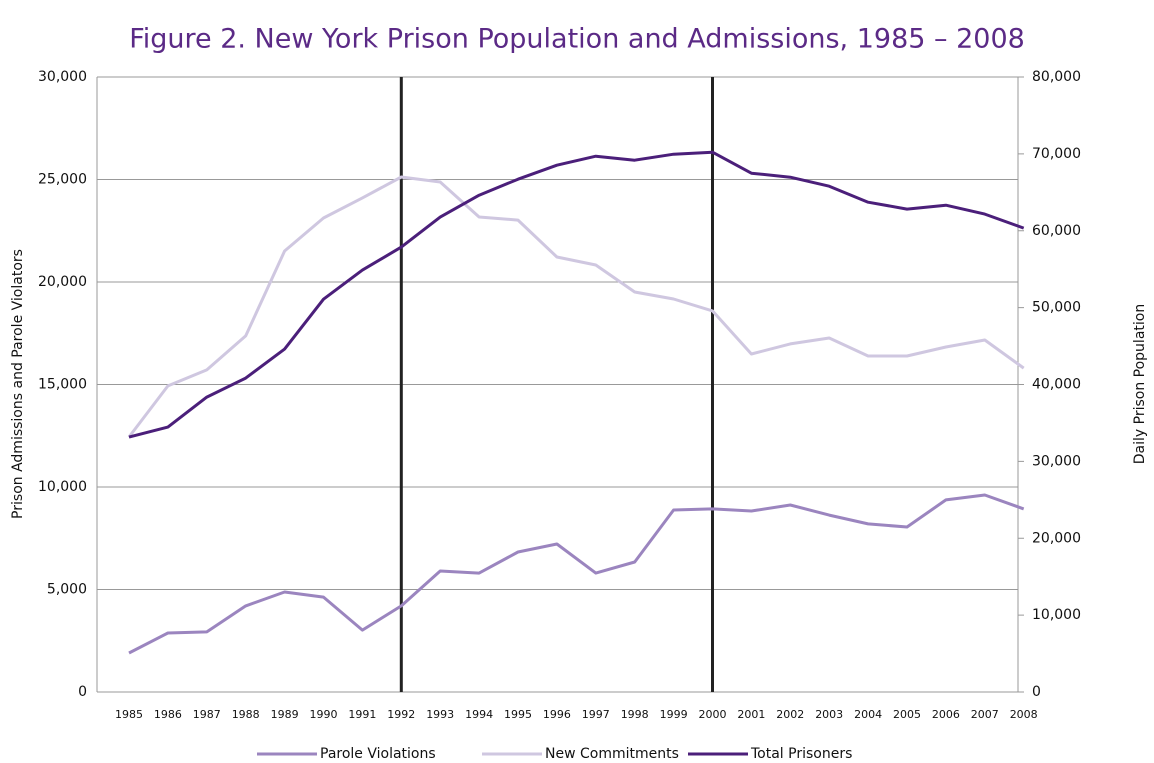 The width and height of the screenshot is (1154, 763). Describe the element at coordinates (1056, 231) in the screenshot. I see `y2-tick-label: 60,000` at that location.